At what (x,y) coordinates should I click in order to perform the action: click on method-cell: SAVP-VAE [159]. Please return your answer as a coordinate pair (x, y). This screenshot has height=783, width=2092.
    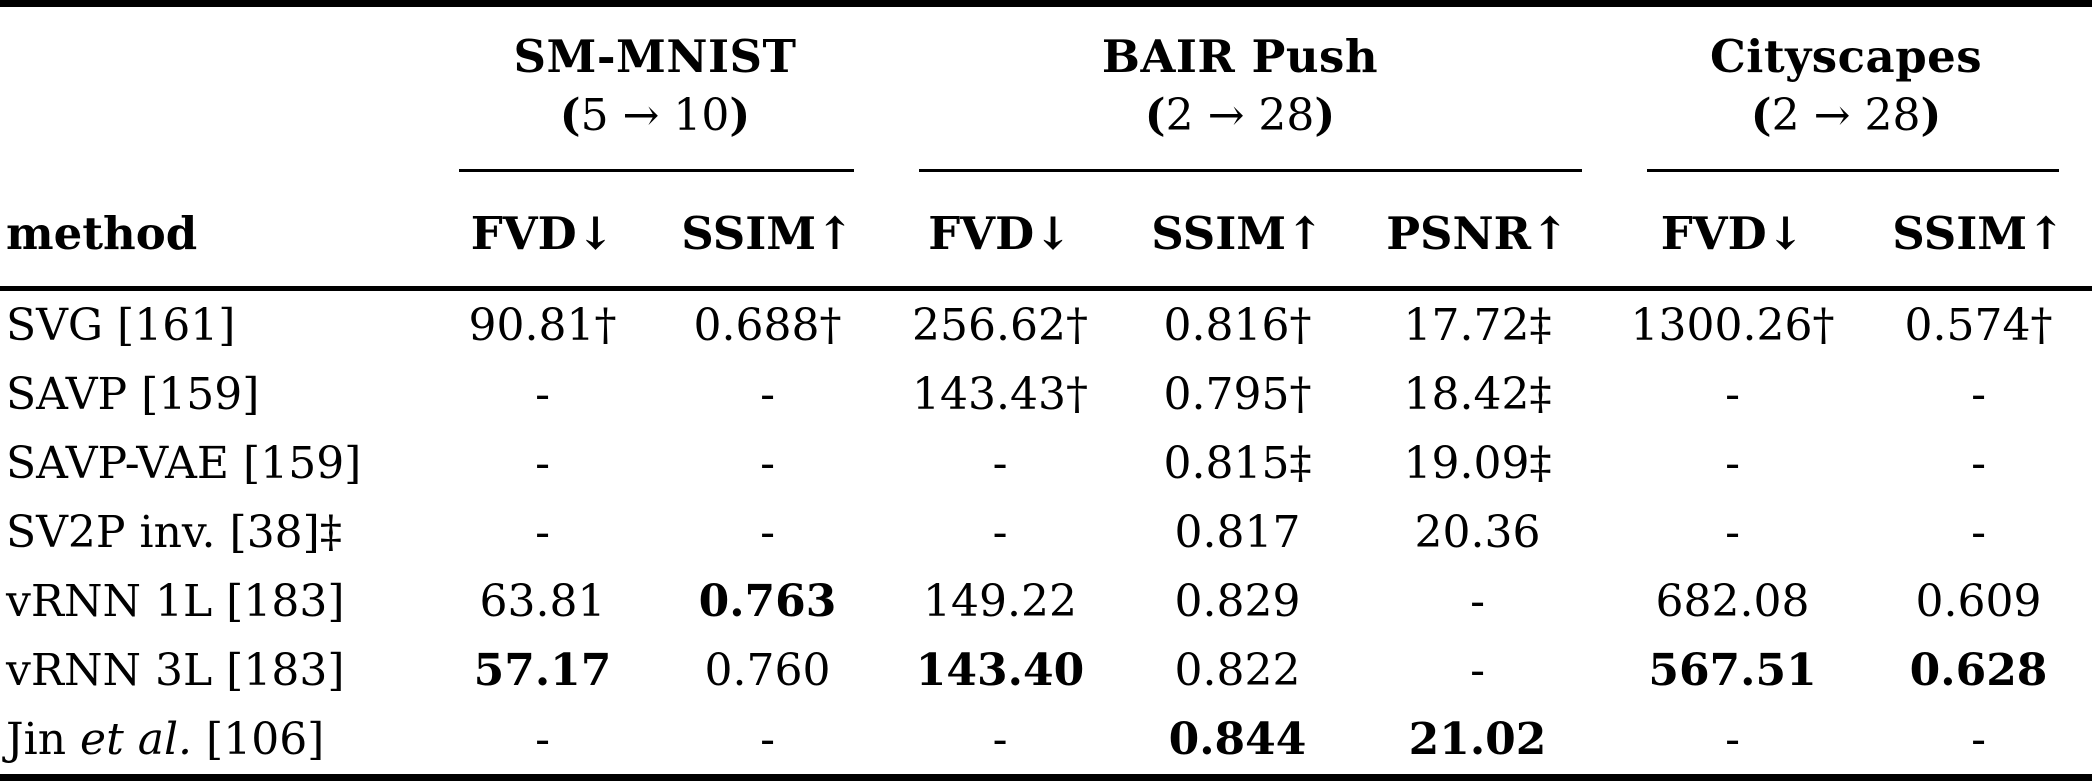
    Looking at the image, I should click on (215, 463).